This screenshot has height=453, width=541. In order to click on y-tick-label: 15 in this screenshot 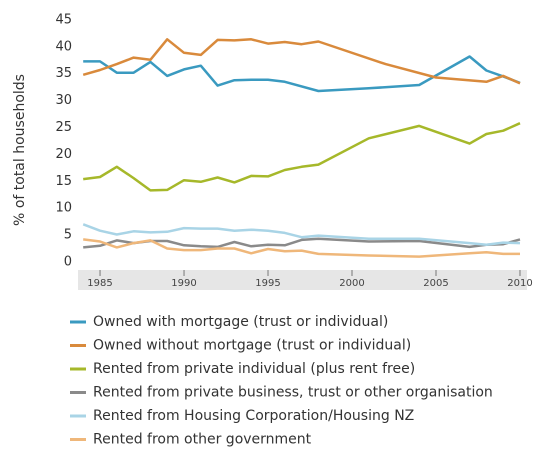, I will do `click(63, 181)`.